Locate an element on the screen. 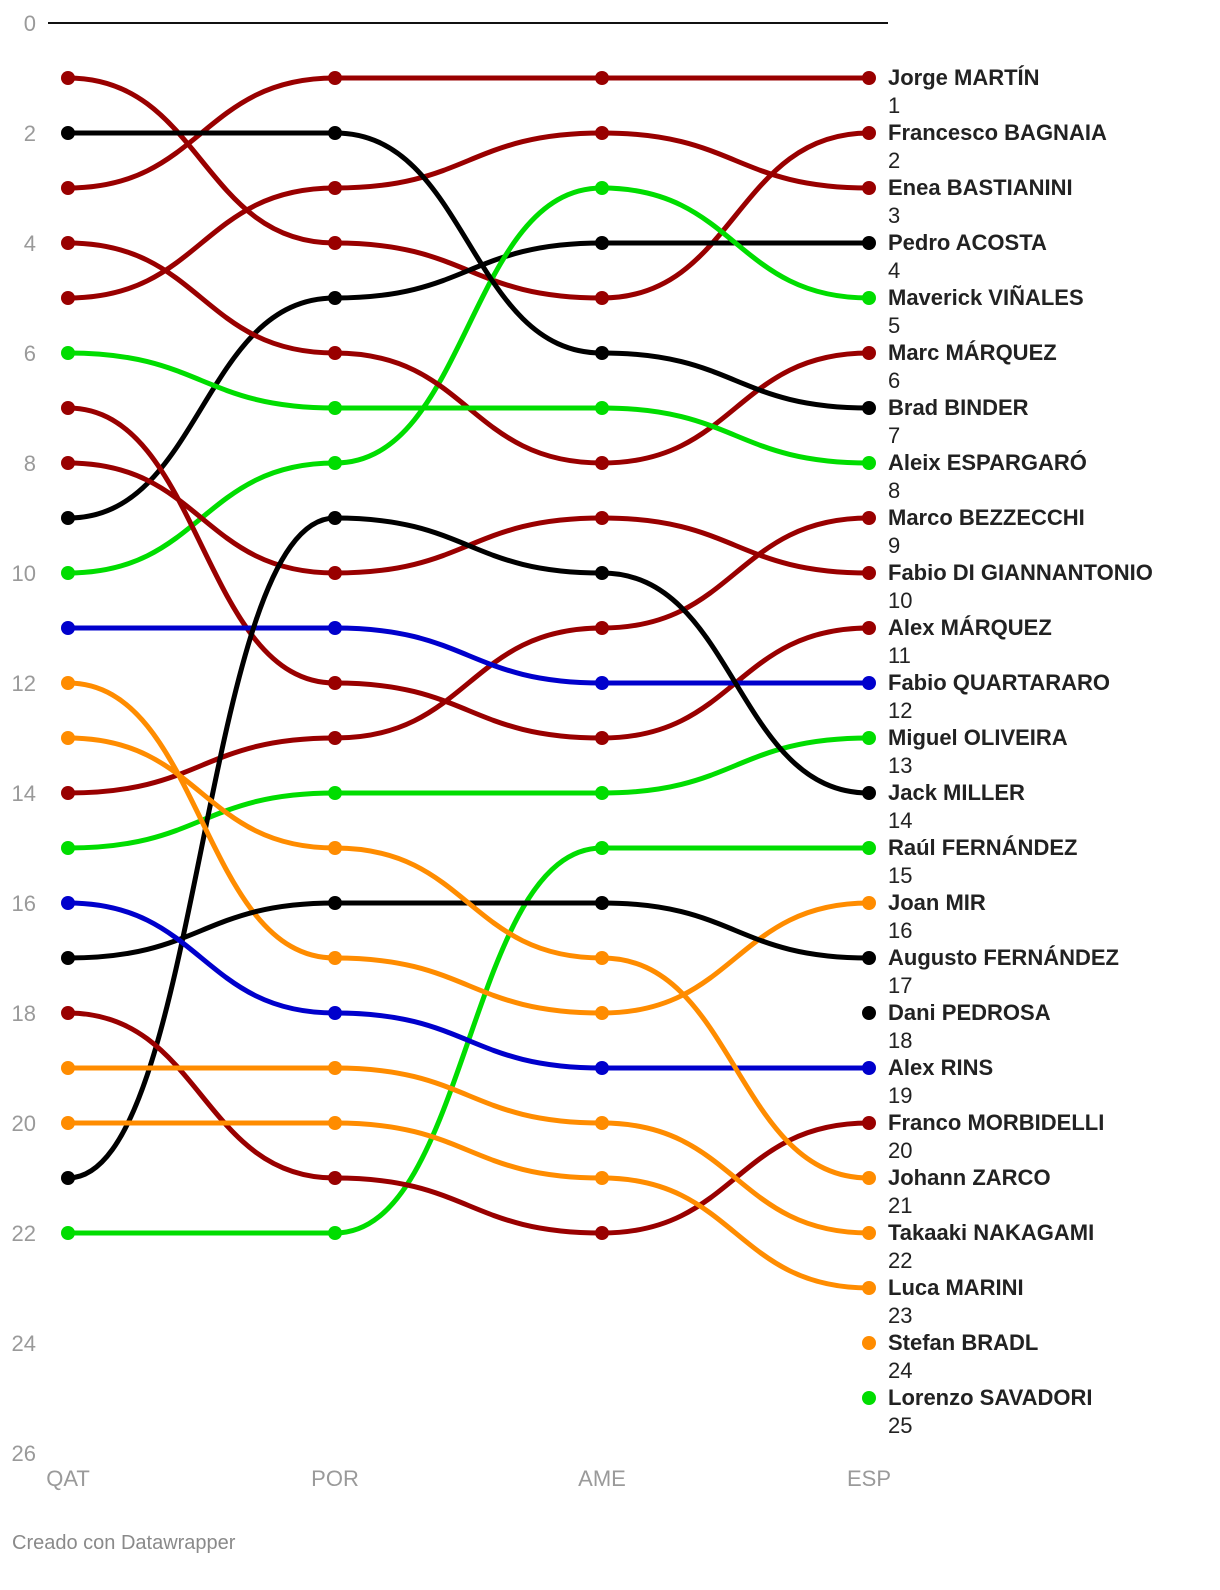 This screenshot has width=1220, height=1590. series-label-name: Jack MILLER is located at coordinates (956, 792).